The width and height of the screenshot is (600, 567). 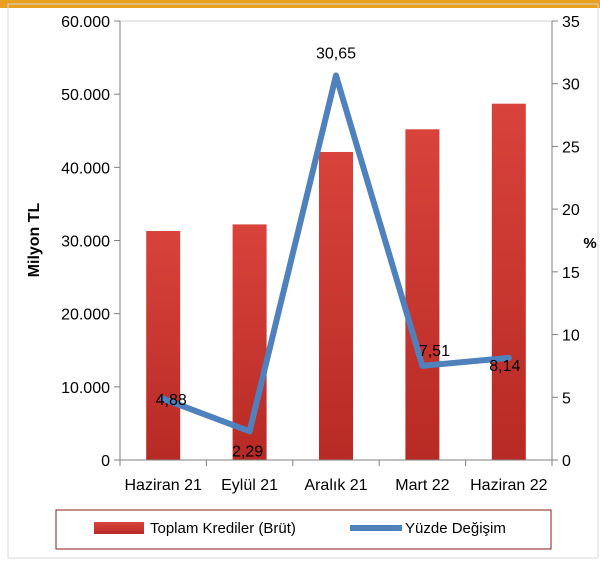 I want to click on y2-axis-title: %, so click(x=589, y=243).